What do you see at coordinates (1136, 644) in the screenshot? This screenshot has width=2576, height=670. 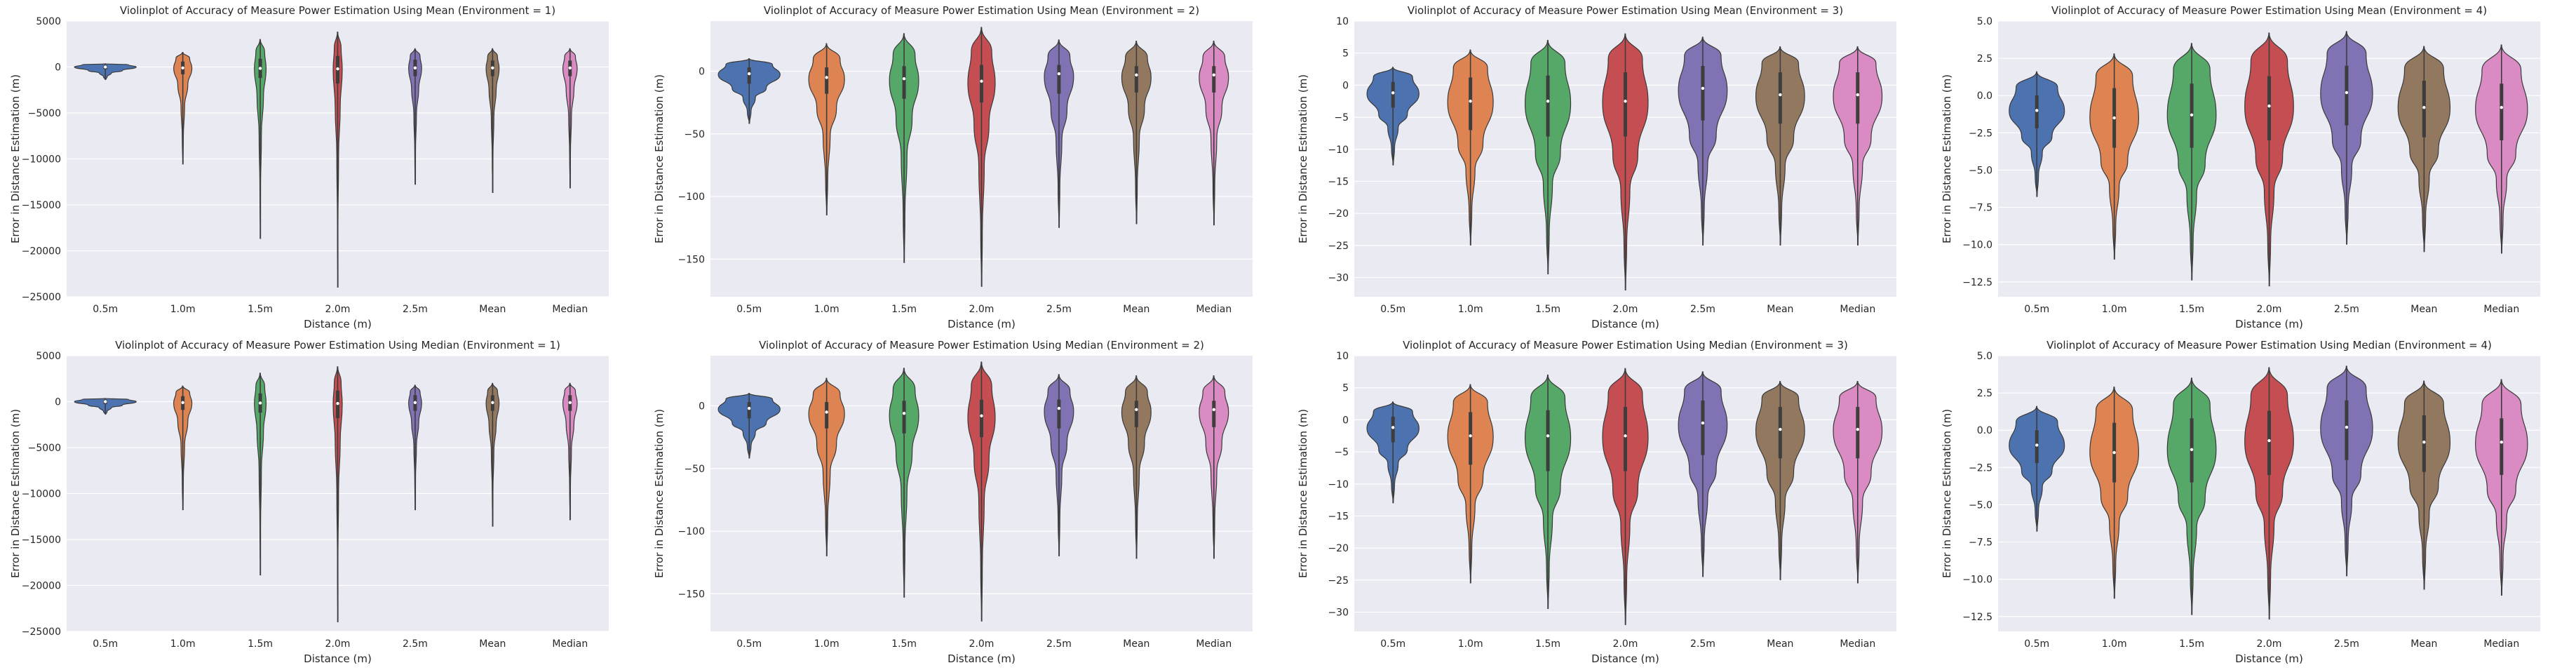 I see `x-tick-label: Mean` at bounding box center [1136, 644].